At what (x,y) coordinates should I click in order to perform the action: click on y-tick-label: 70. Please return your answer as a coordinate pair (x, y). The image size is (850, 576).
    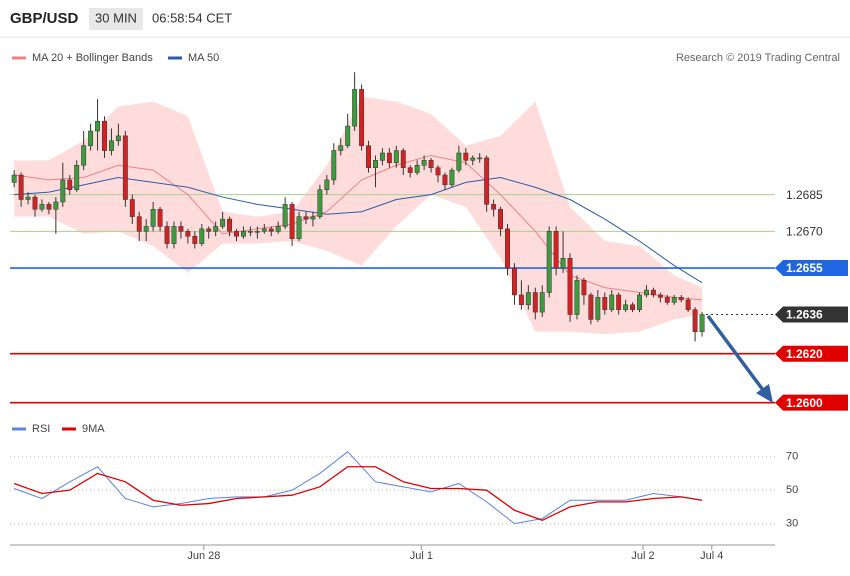
    Looking at the image, I should click on (792, 457).